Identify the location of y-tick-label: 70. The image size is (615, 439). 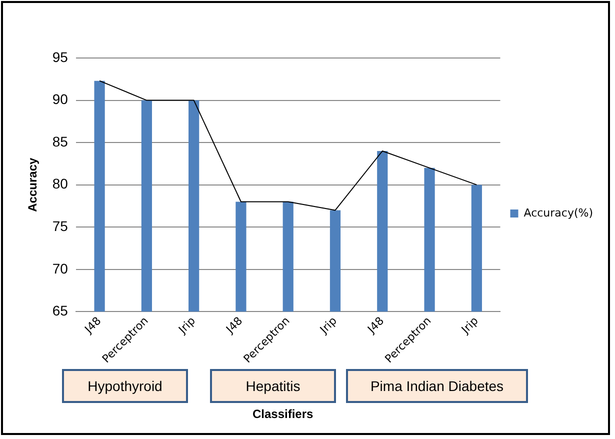
(60, 268).